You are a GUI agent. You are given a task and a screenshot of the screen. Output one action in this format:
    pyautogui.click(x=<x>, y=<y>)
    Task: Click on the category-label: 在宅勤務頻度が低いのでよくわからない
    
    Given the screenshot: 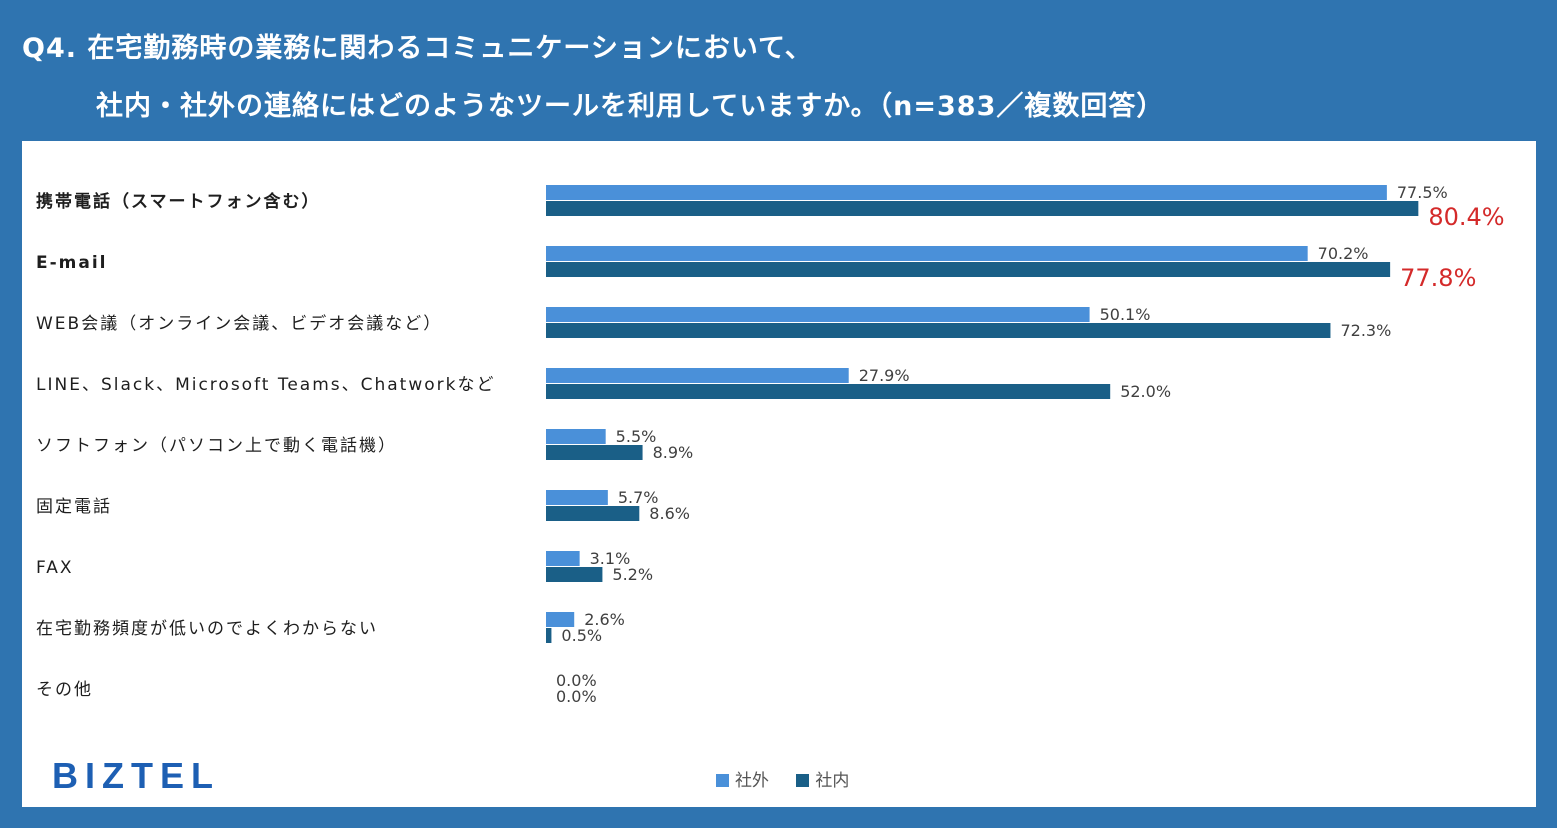 What is the action you would take?
    pyautogui.click(x=207, y=629)
    